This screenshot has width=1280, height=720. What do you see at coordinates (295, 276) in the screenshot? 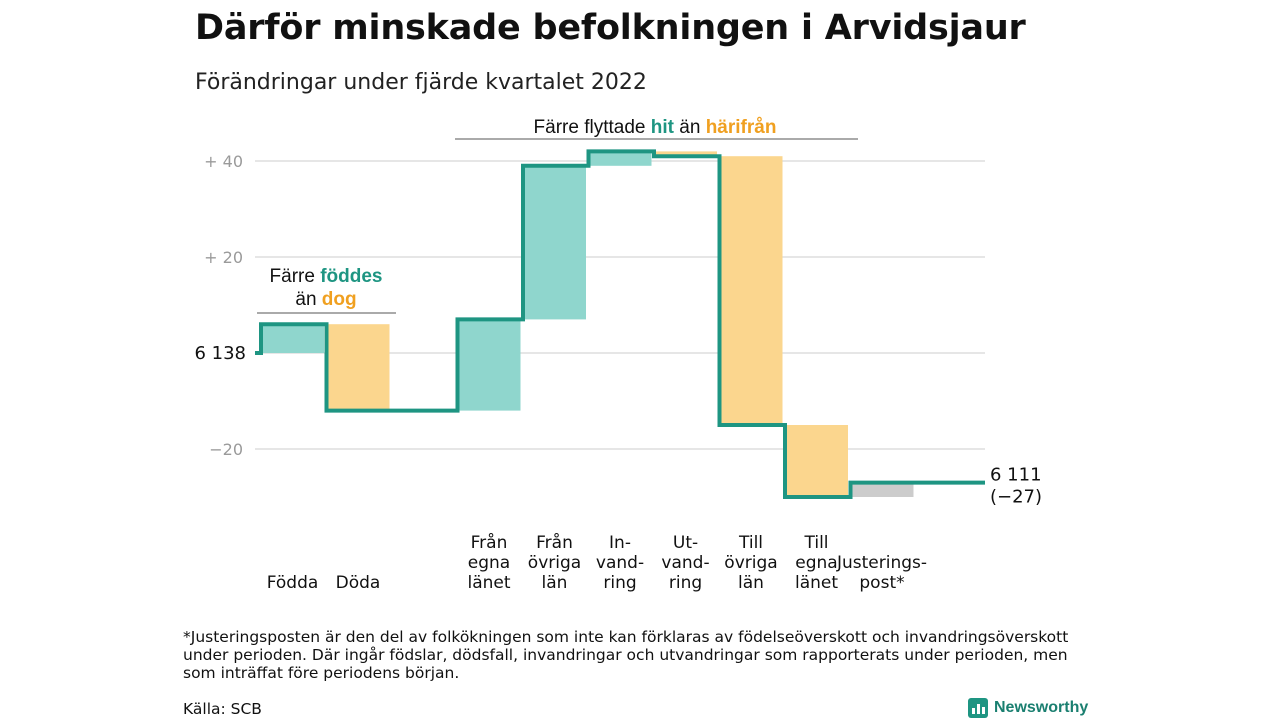
I see `annotation-part: Färre` at bounding box center [295, 276].